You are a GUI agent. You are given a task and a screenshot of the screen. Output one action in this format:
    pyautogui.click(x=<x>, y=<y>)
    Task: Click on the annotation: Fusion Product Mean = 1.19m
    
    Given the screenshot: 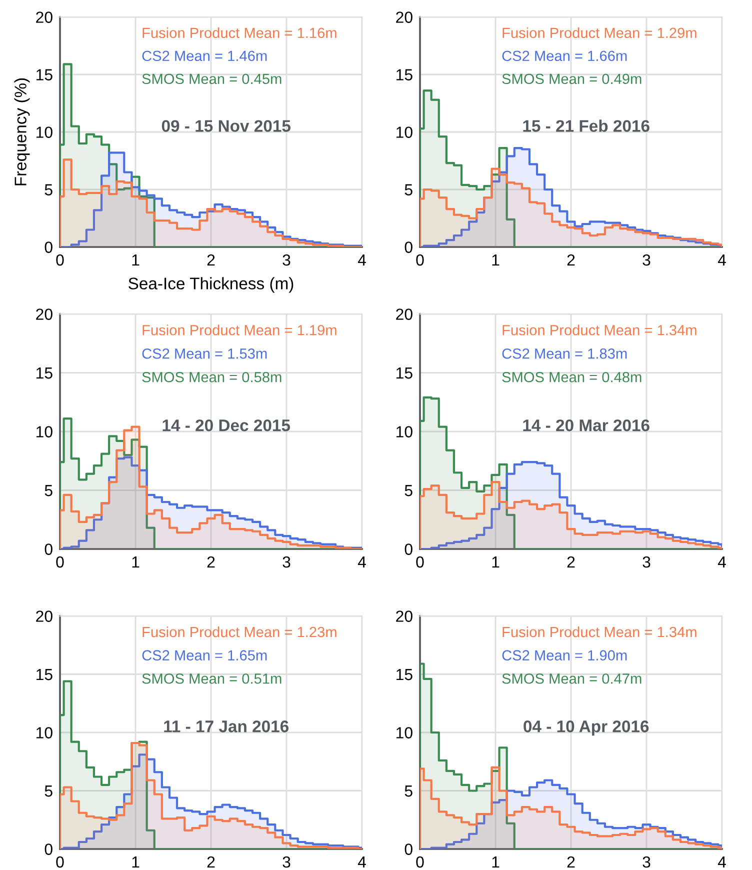 What is the action you would take?
    pyautogui.click(x=239, y=330)
    